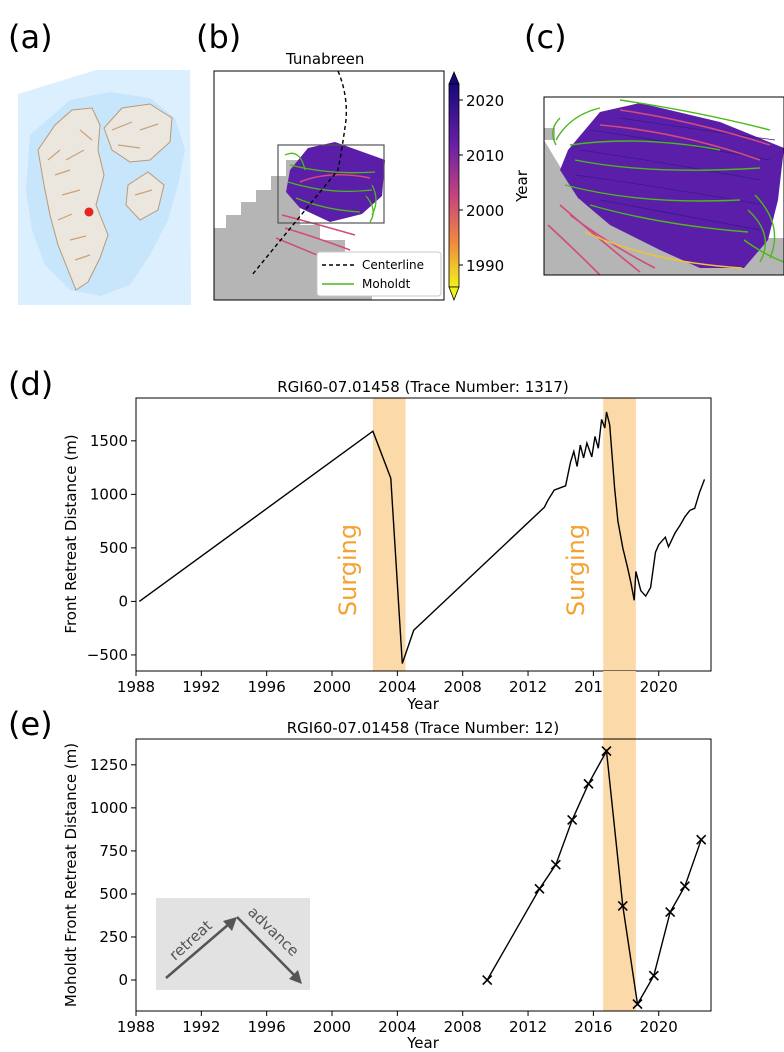 This screenshot has width=784, height=1052. I want to click on panel-label-a: (a), so click(30, 37).